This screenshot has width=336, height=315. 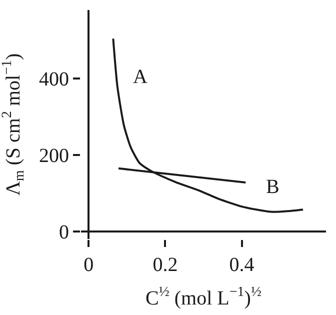 I want to click on x-tick-label: 0.4, so click(x=241, y=265).